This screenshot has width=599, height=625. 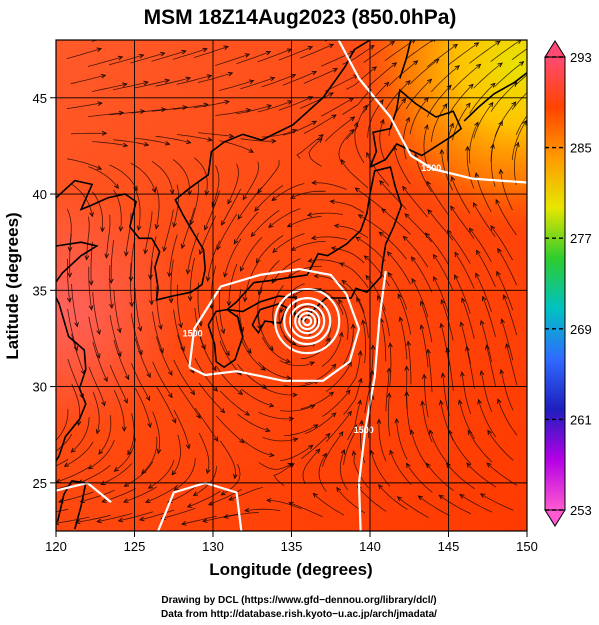 What do you see at coordinates (581, 510) in the screenshot?
I see `colorbar-tick-label: 253` at bounding box center [581, 510].